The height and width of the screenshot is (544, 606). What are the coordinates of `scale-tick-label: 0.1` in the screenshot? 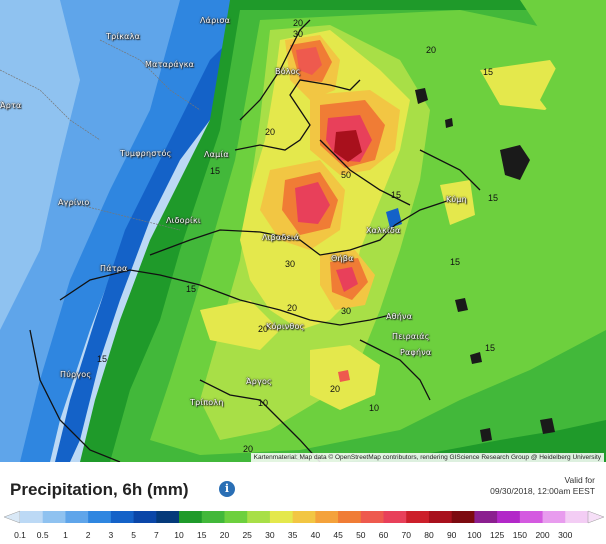 It's located at (20, 535).